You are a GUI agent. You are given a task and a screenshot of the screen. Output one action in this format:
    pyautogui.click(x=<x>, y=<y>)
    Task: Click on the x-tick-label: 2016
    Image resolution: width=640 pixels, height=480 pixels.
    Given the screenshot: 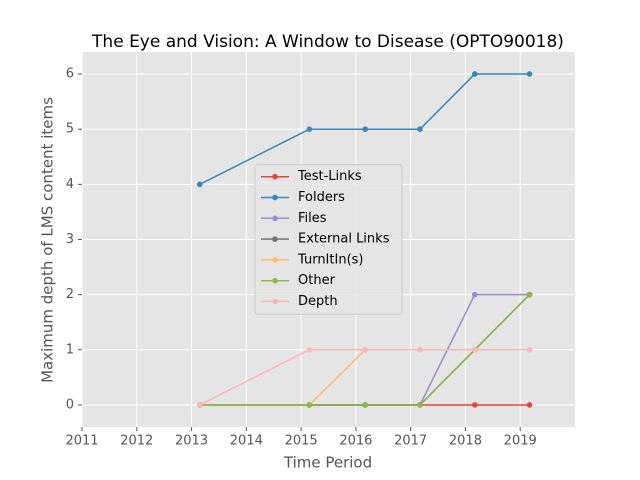 What is the action you would take?
    pyautogui.click(x=355, y=441)
    